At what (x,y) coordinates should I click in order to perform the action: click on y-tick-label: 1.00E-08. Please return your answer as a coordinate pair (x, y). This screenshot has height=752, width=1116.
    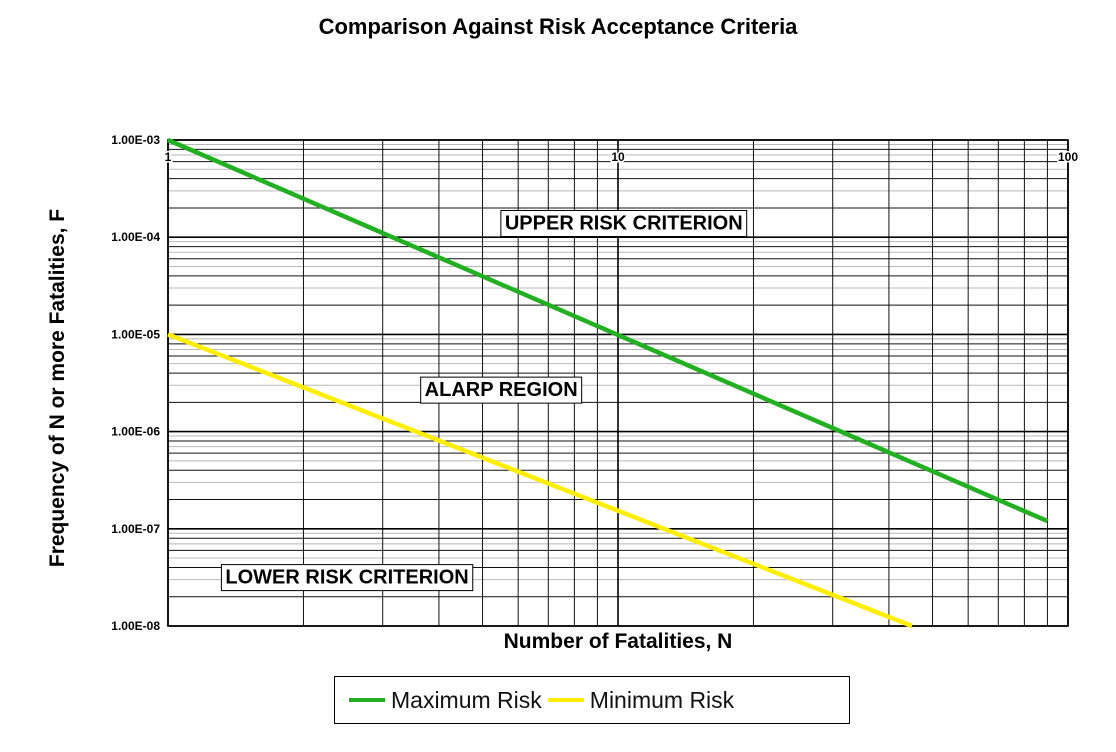
    Looking at the image, I should click on (135, 626).